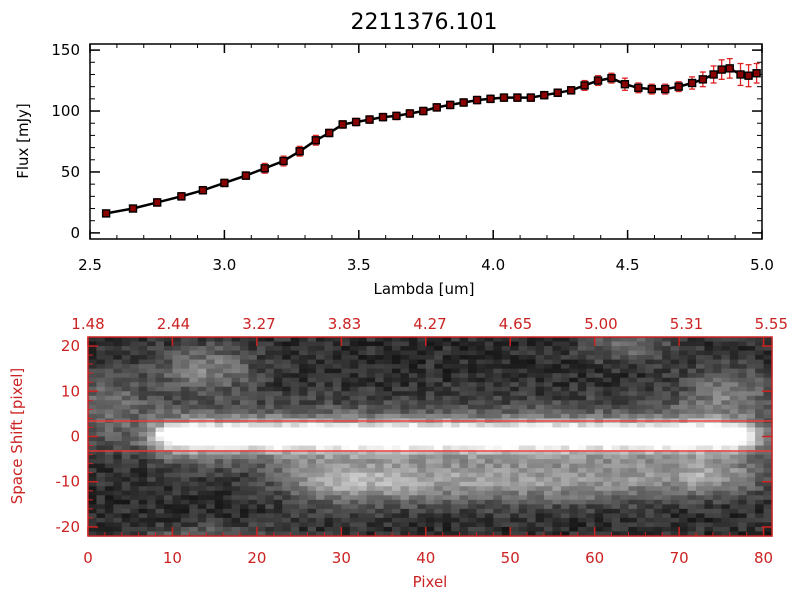 This screenshot has height=600, width=800. What do you see at coordinates (424, 22) in the screenshot?
I see `spectrum-title: 2211376.101` at bounding box center [424, 22].